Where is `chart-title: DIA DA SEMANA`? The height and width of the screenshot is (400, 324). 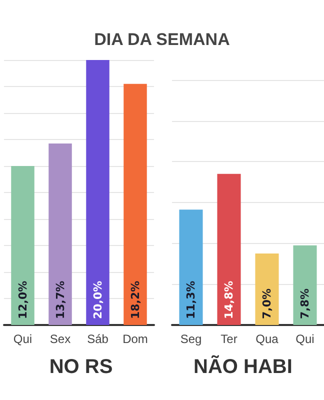 chart-title: DIA DA SEMANA is located at coordinates (162, 40).